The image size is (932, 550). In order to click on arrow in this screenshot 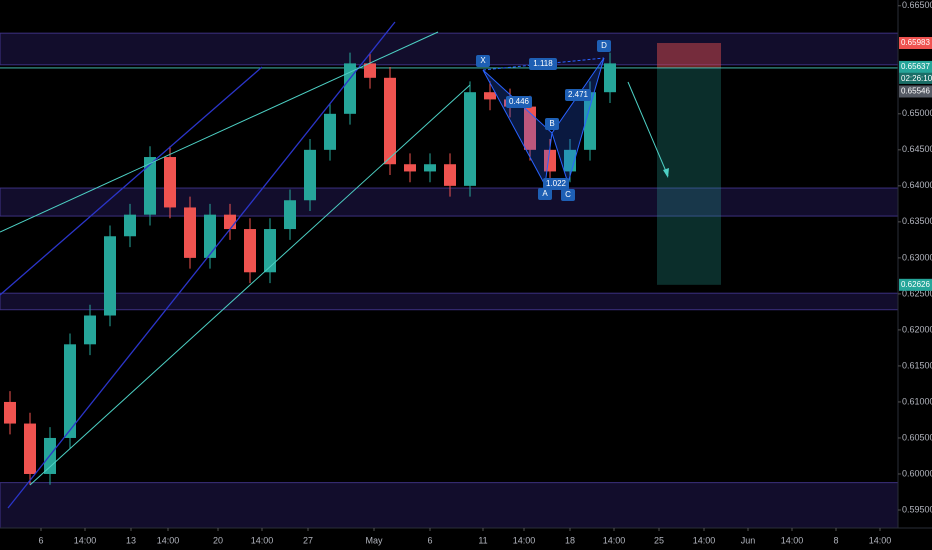, I will do `click(648, 129)`.